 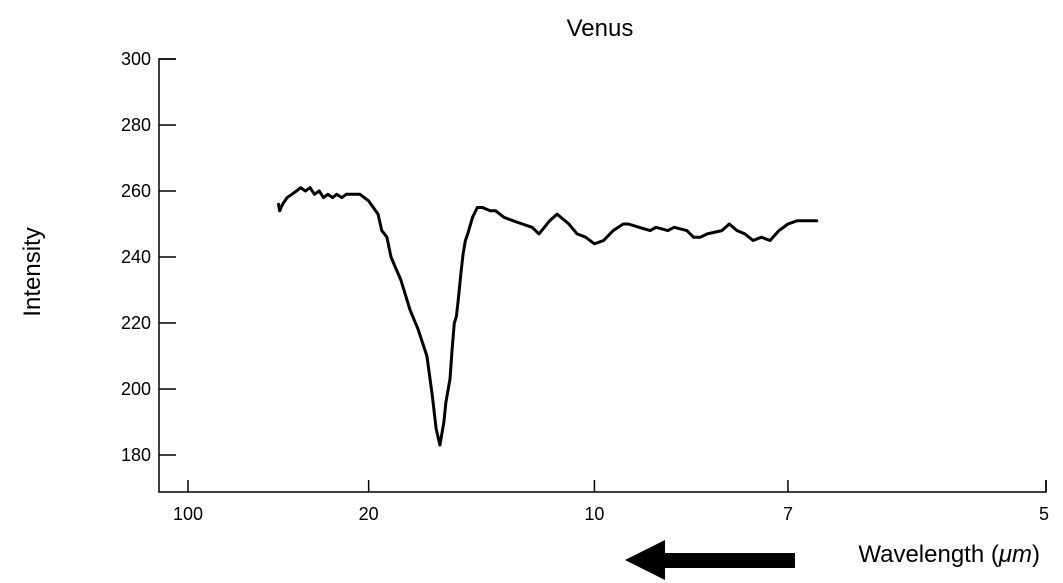 I want to click on arrow-shaft, so click(x=725, y=560).